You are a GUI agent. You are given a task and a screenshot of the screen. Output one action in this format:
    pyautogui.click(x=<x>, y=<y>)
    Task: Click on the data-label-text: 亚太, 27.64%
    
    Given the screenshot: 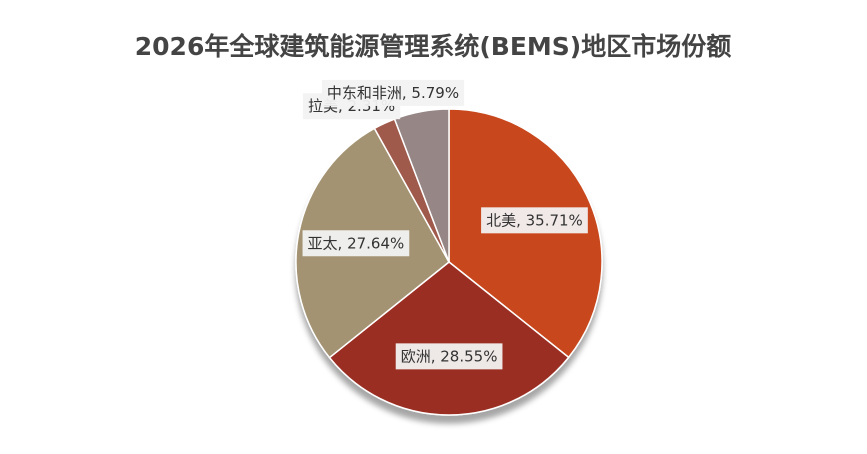 What is the action you would take?
    pyautogui.click(x=356, y=243)
    